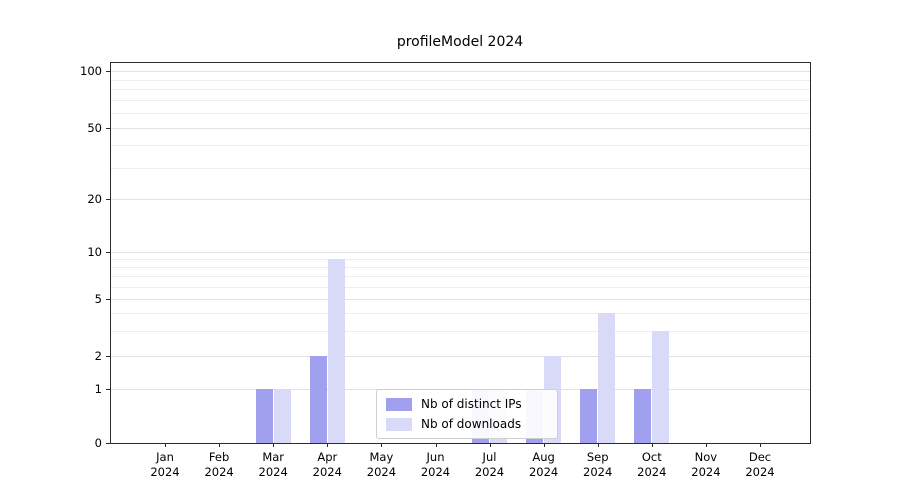 The width and height of the screenshot is (900, 500). Describe the element at coordinates (336, 351) in the screenshot. I see `bar-apr-downloads` at that location.